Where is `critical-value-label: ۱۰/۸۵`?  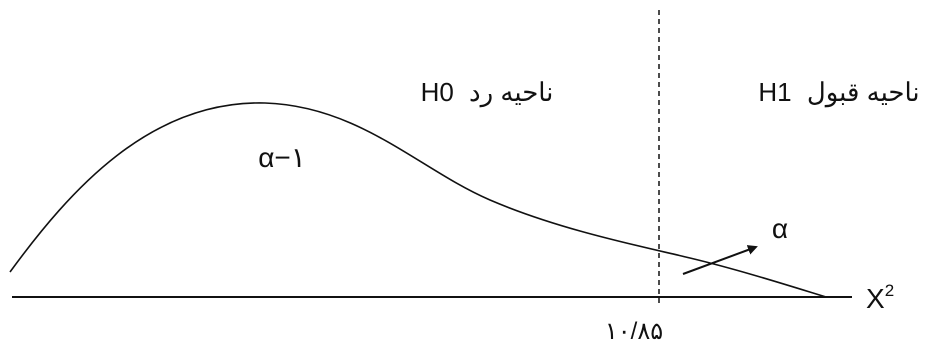
critical-value-label: ۱۰/۸۵ is located at coordinates (634, 331).